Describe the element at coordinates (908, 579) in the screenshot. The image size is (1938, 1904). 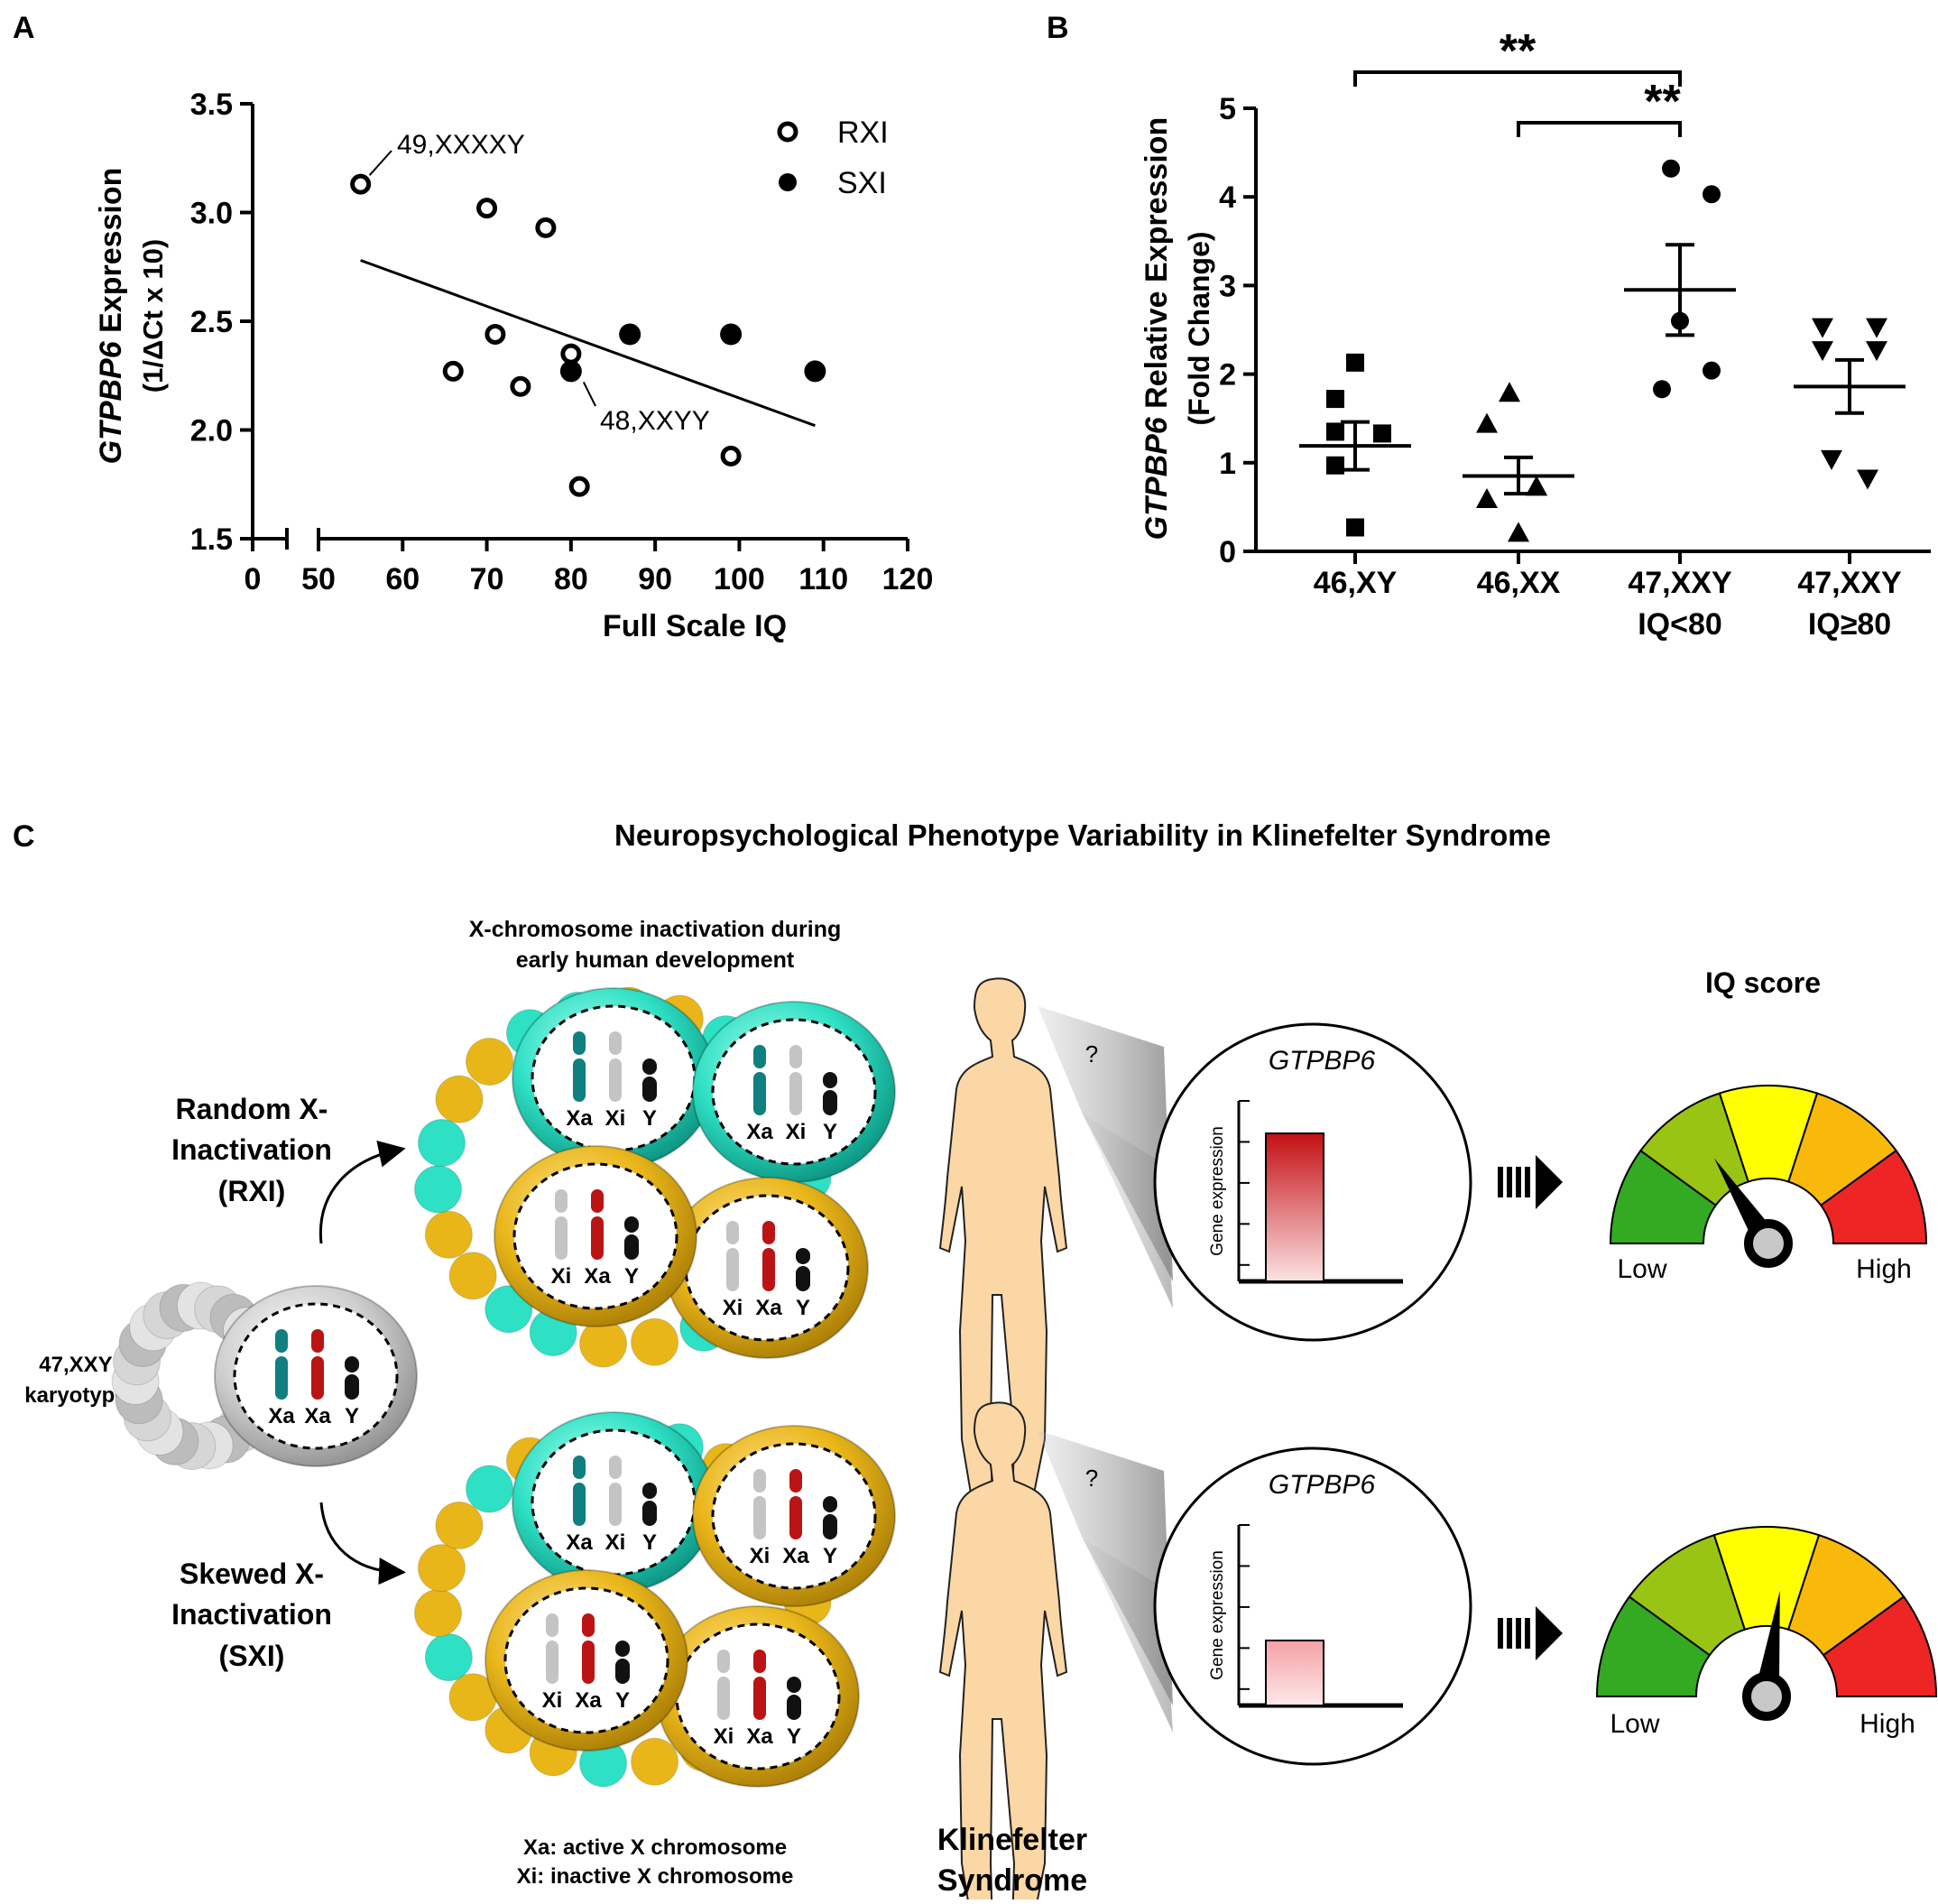
I see `x-tick-label-a: 120` at that location.